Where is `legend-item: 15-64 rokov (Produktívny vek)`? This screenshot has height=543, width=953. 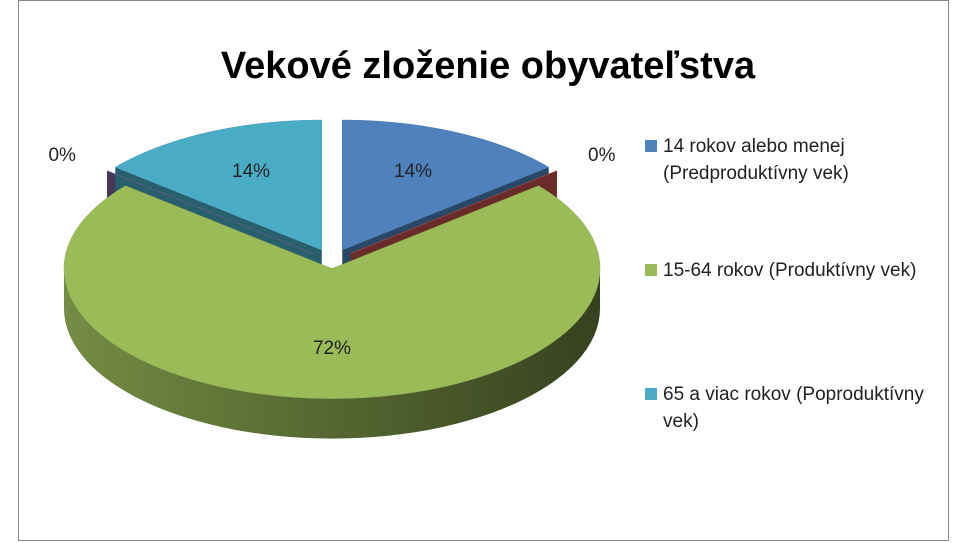 legend-item: 15-64 rokov (Produktívny vek) is located at coordinates (795, 270).